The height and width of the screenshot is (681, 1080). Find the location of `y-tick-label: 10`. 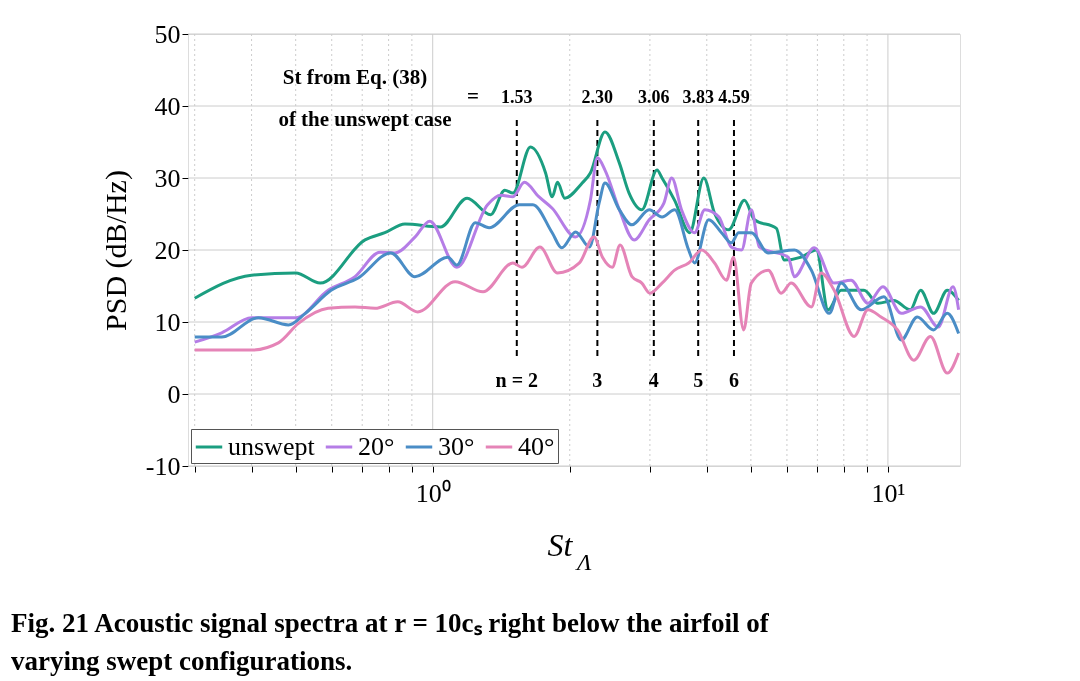

y-tick-label: 10 is located at coordinates (167, 322).